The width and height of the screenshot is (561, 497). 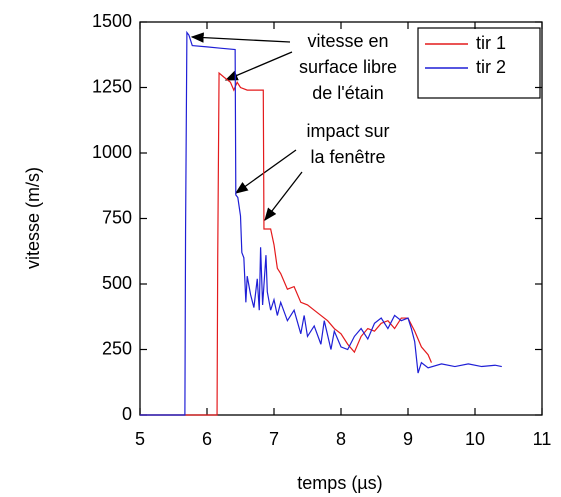 I want to click on y-tick-label: 1000, so click(x=112, y=152).